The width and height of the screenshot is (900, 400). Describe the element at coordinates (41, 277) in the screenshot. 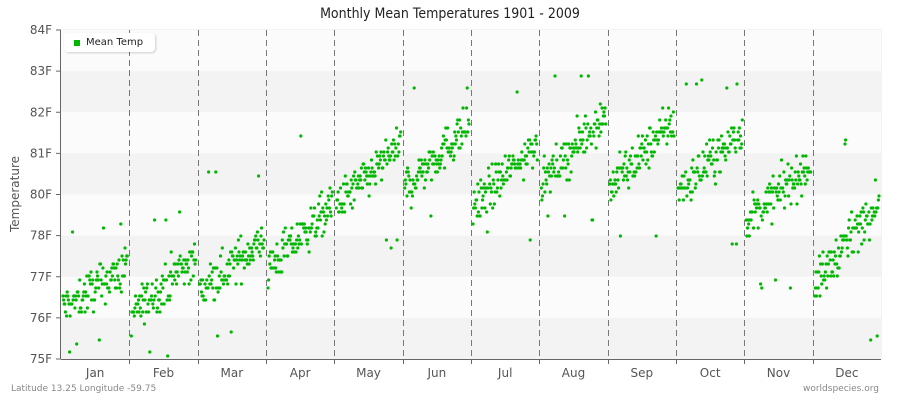

I see `y-tick-label: 77F` at that location.